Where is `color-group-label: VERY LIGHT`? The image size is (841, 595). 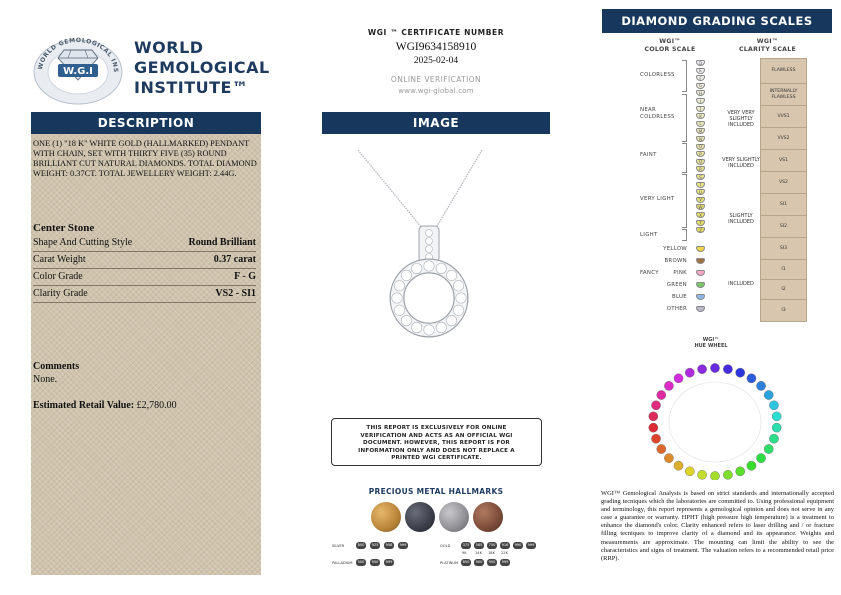 color-group-label: VERY LIGHT is located at coordinates (657, 199).